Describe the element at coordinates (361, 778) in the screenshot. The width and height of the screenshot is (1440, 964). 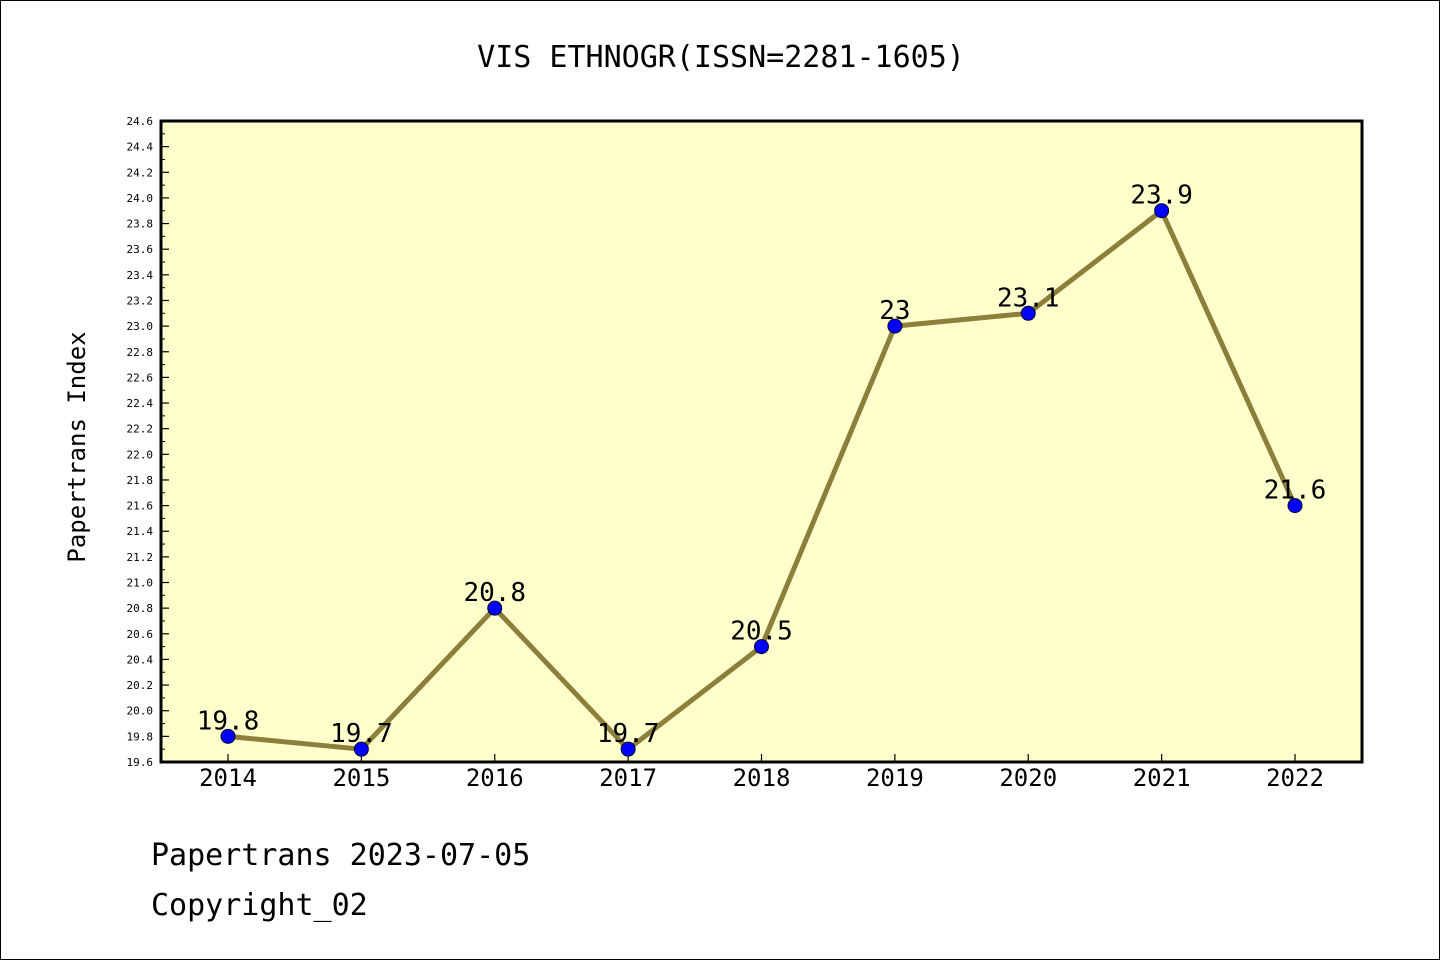
I see `x-tick-label: 2015` at that location.